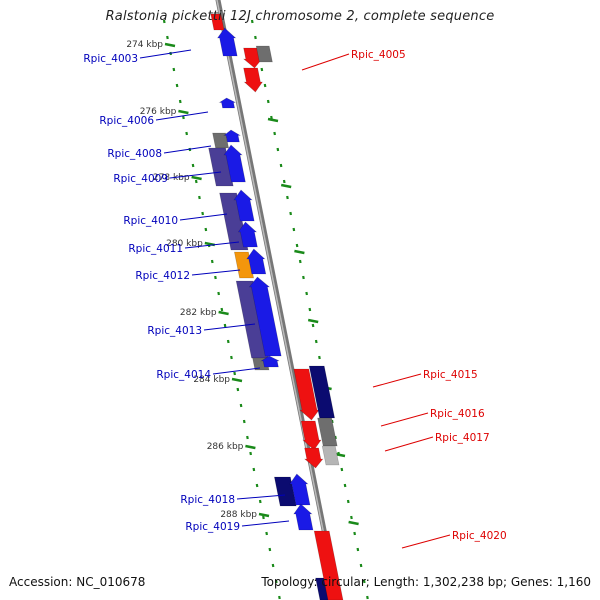 The height and width of the screenshot is (600, 600). What do you see at coordinates (238, 515) in the screenshot?
I see `scale-label: 288 kbp` at bounding box center [238, 515].